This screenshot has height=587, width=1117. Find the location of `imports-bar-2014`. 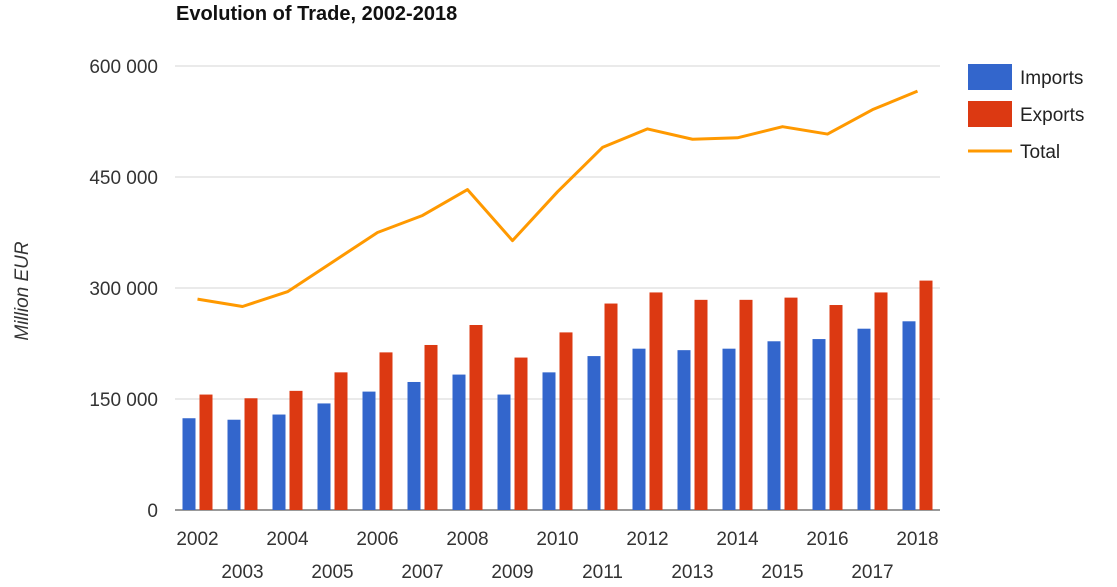

imports-bar-2014 is located at coordinates (729, 429).